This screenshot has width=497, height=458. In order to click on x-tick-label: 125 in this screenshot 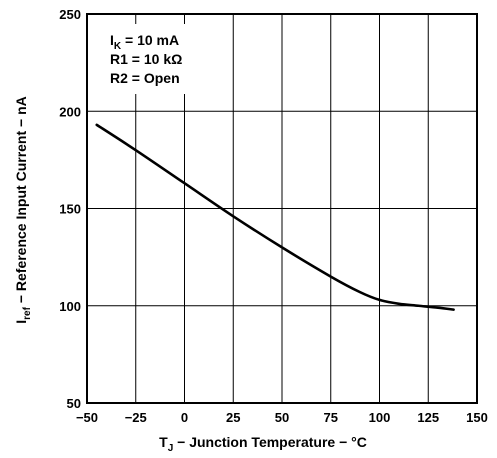, I will do `click(428, 417)`.